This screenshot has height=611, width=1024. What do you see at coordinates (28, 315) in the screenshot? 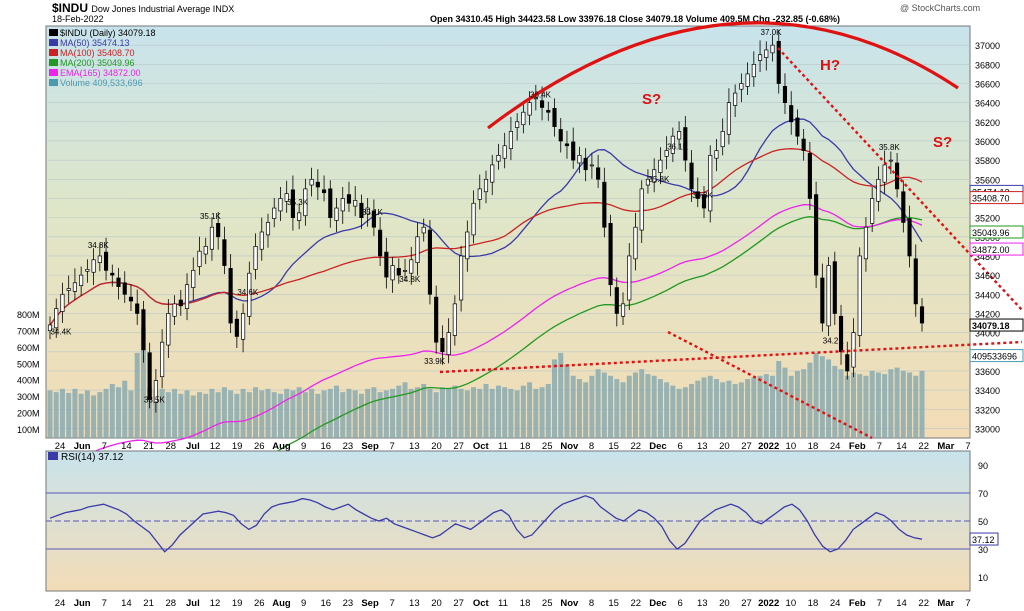
I see `volume-axis-label: 800M` at bounding box center [28, 315].